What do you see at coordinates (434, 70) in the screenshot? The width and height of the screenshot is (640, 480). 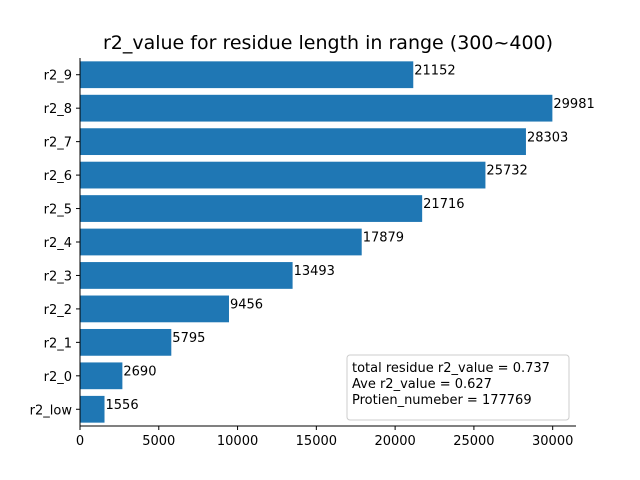 I see `value-label-r2_9: 21152` at bounding box center [434, 70].